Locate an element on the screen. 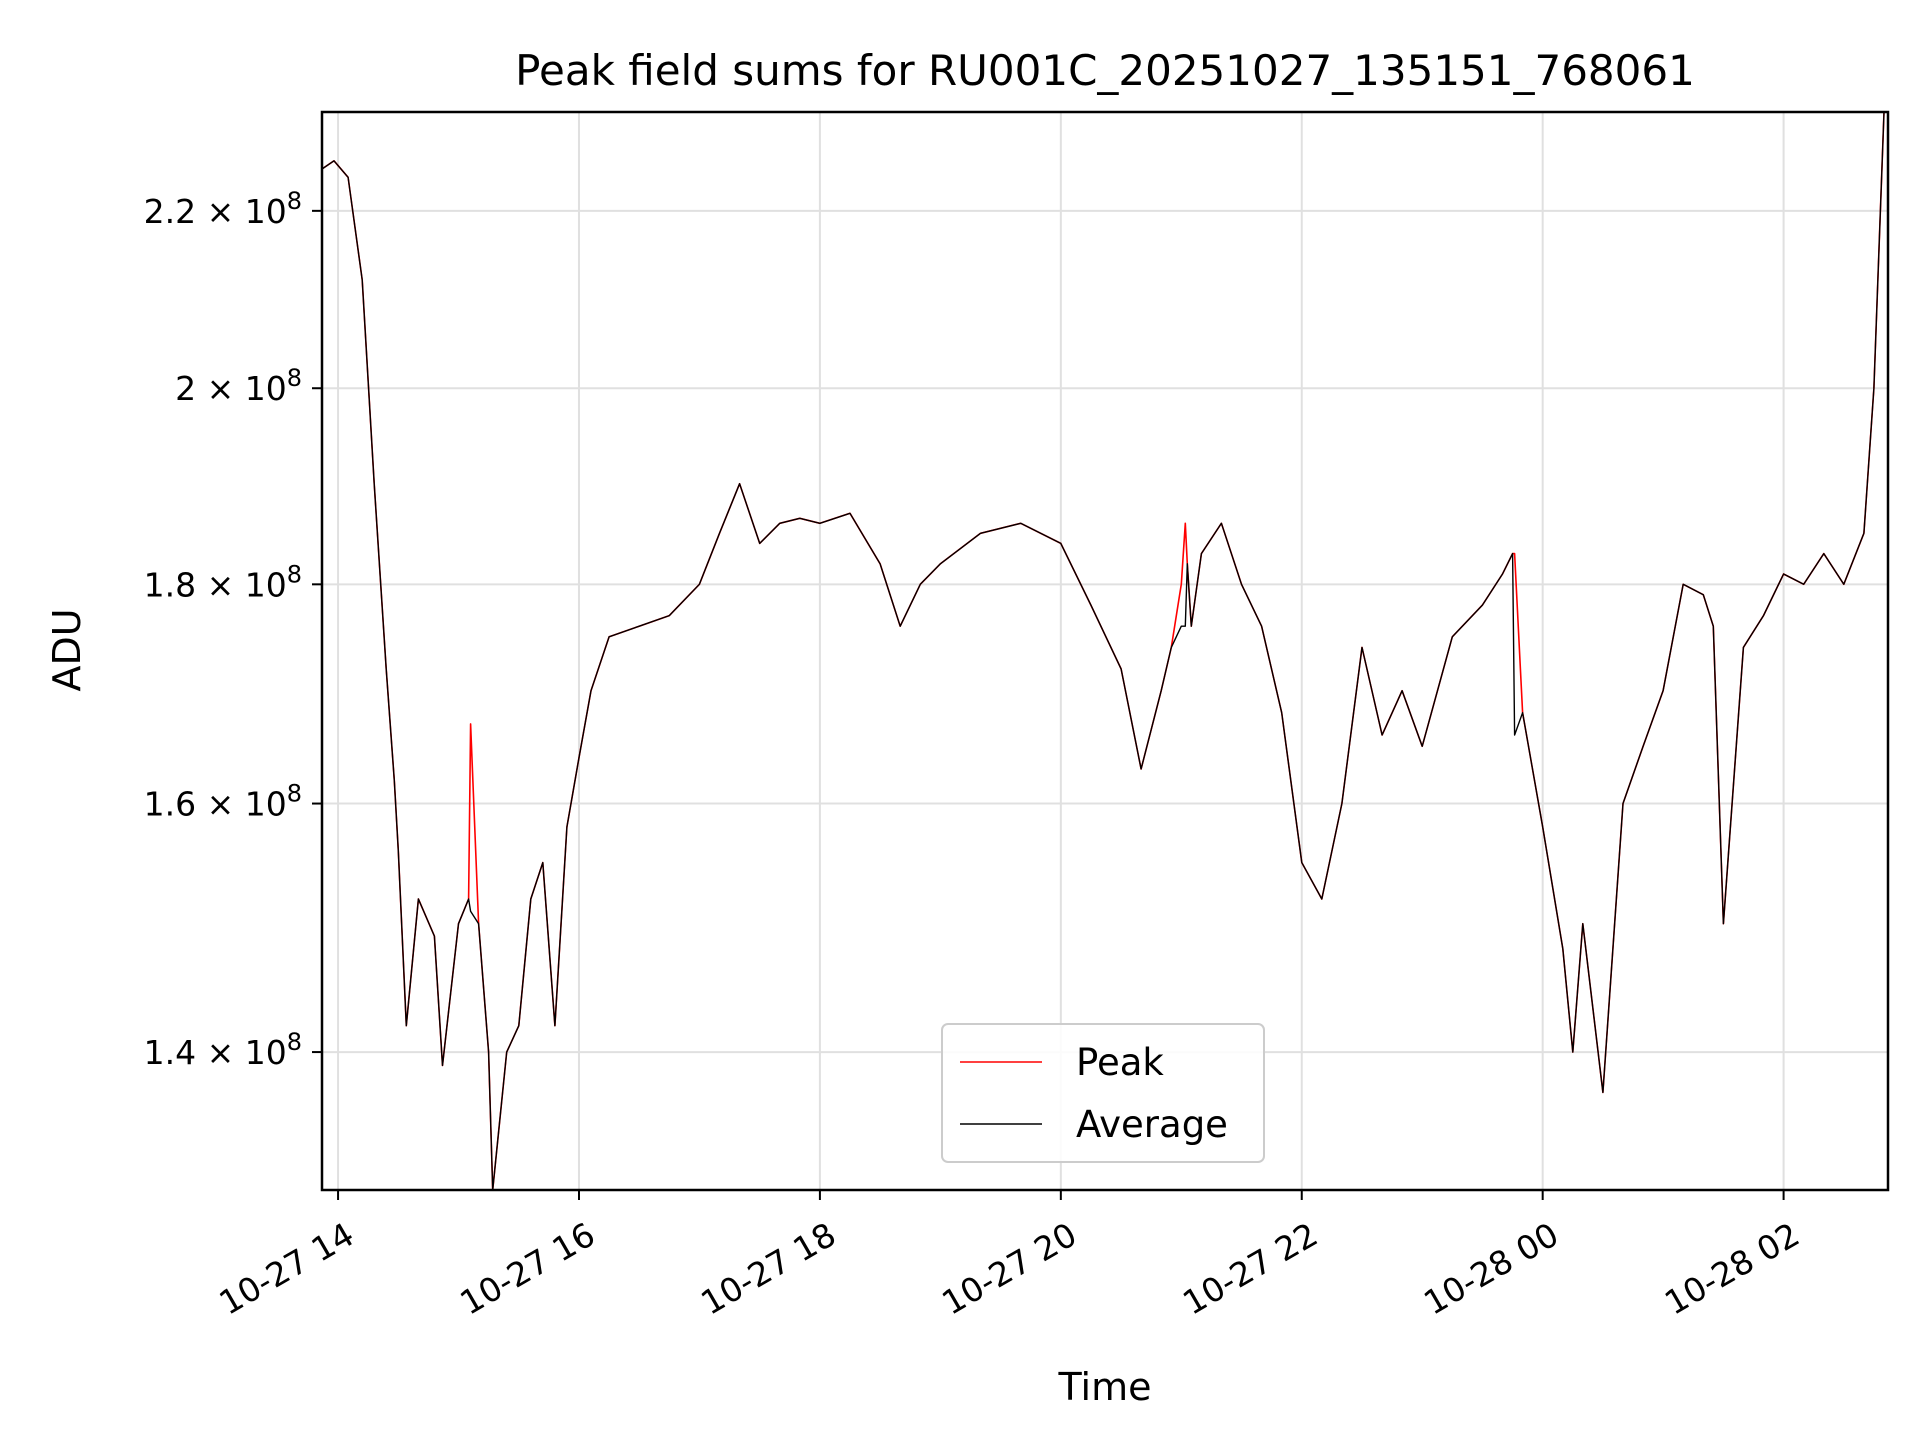  legend: Peak Average is located at coordinates (1103, 1093).